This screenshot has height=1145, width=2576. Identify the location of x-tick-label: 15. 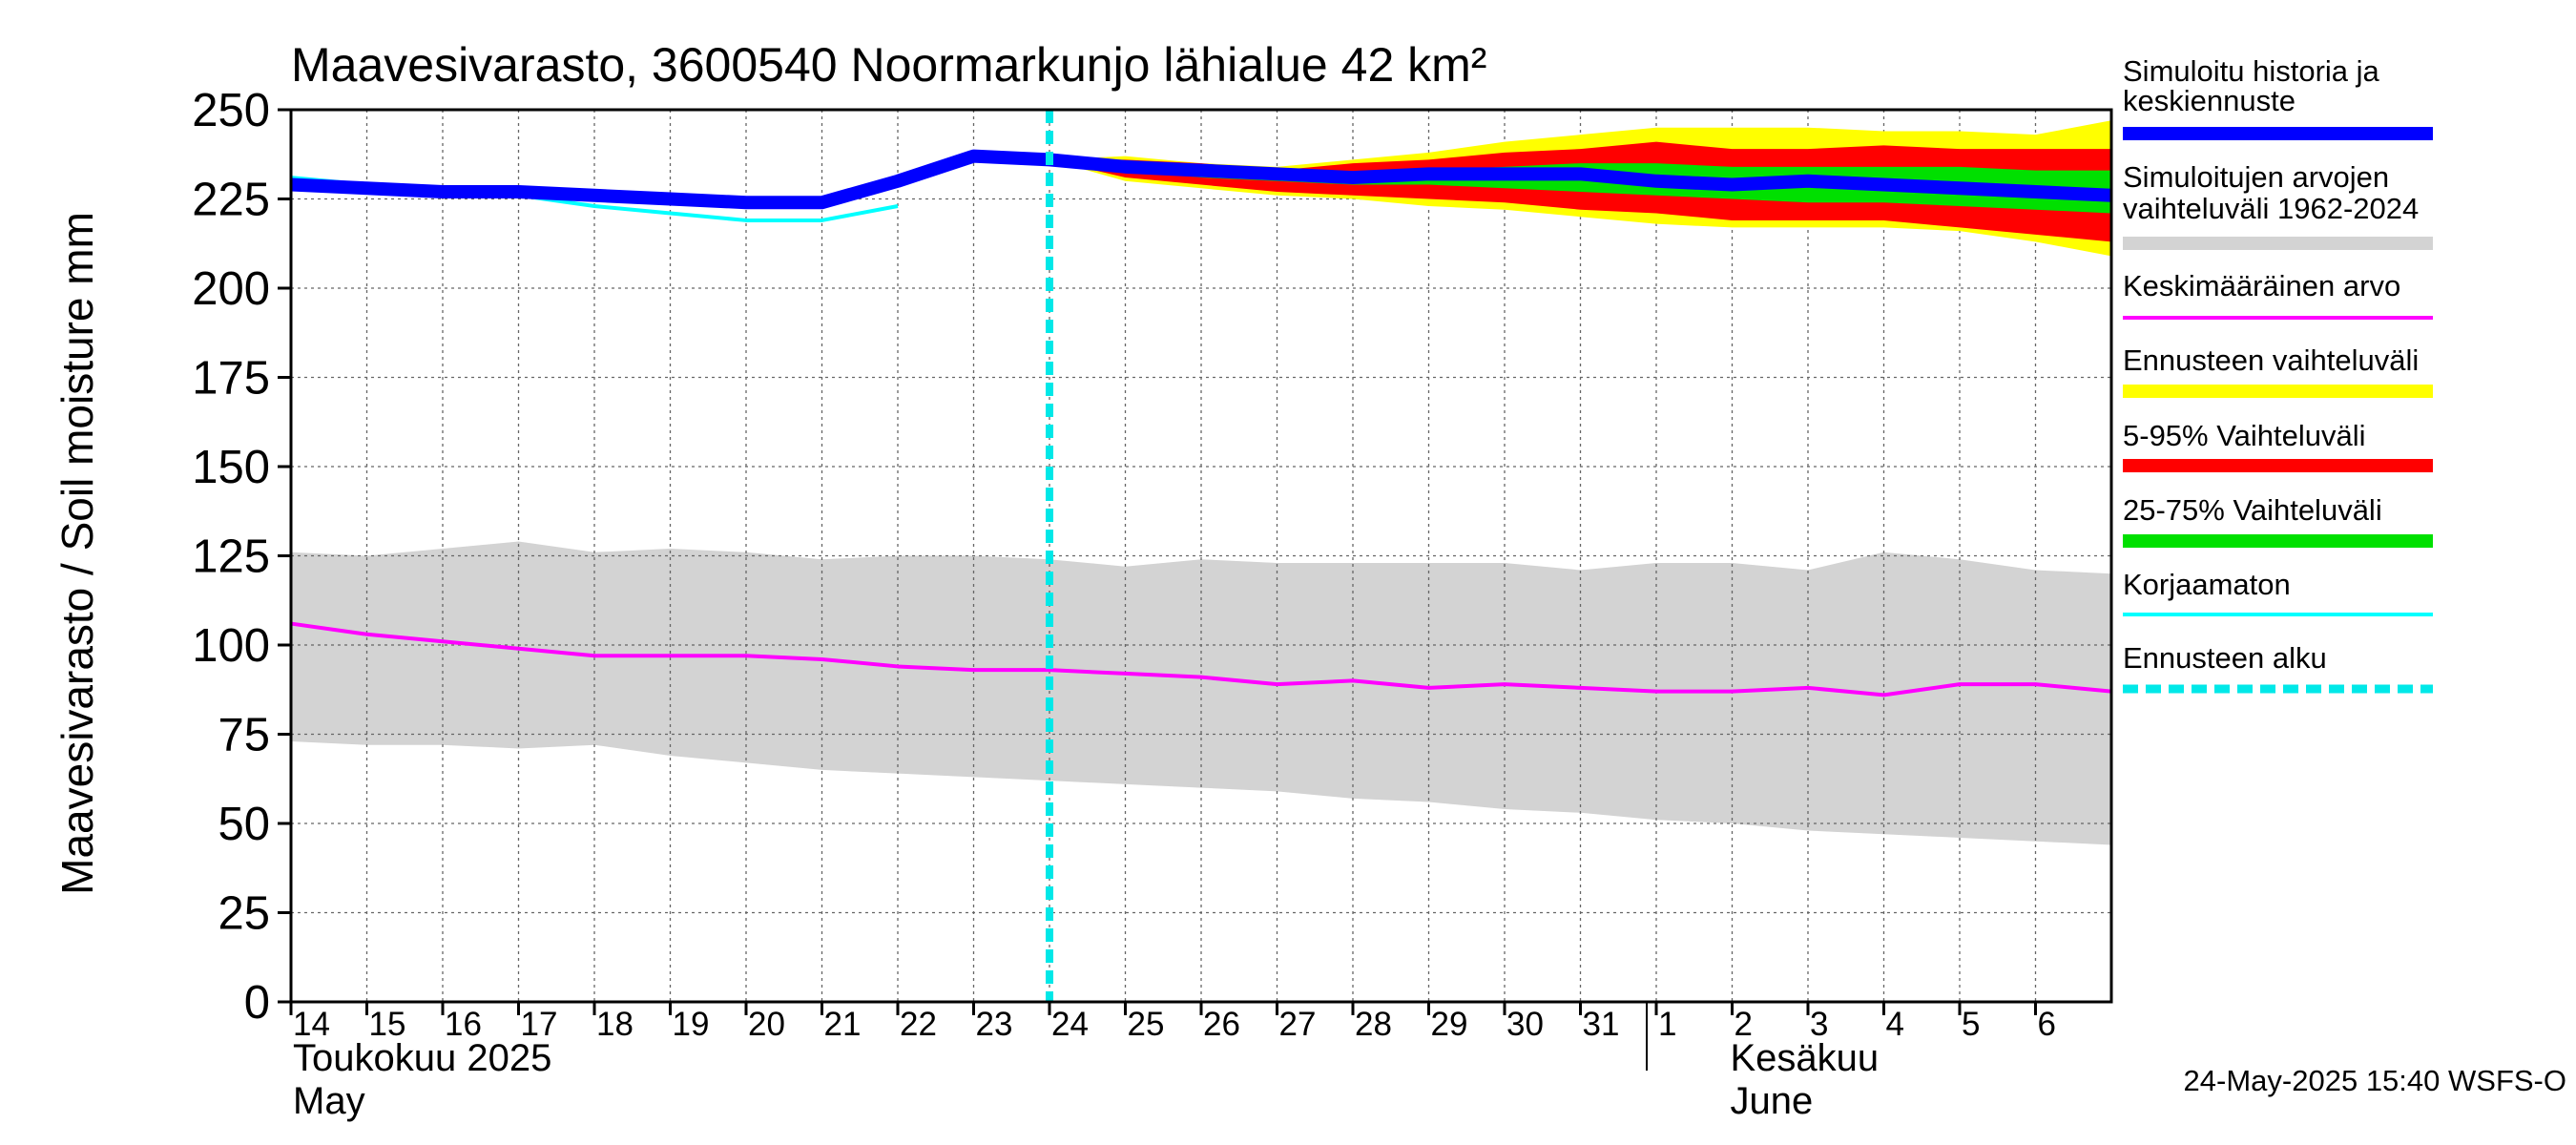
(387, 1025).